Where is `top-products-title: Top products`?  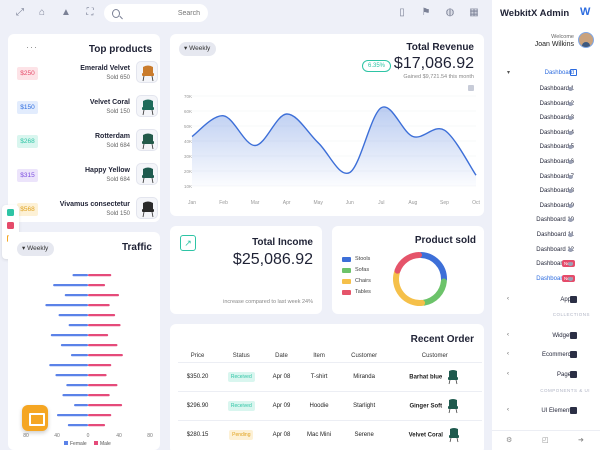 top-products-title: Top products is located at coordinates (120, 49).